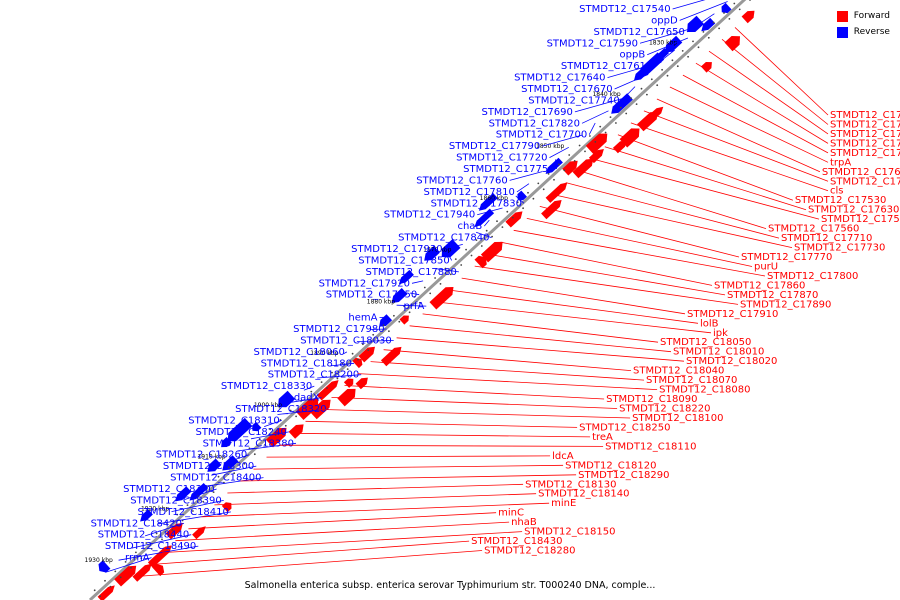 The image size is (900, 600). I want to click on reverse-gene-label: STMDT12_C18240, so click(240, 432).